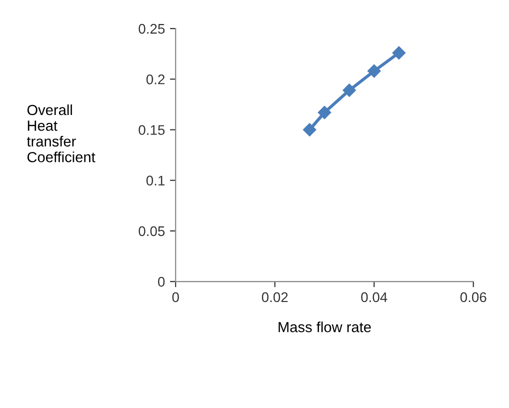 The height and width of the screenshot is (408, 509). What do you see at coordinates (275, 297) in the screenshot?
I see `x-tick-label: 0.02` at bounding box center [275, 297].